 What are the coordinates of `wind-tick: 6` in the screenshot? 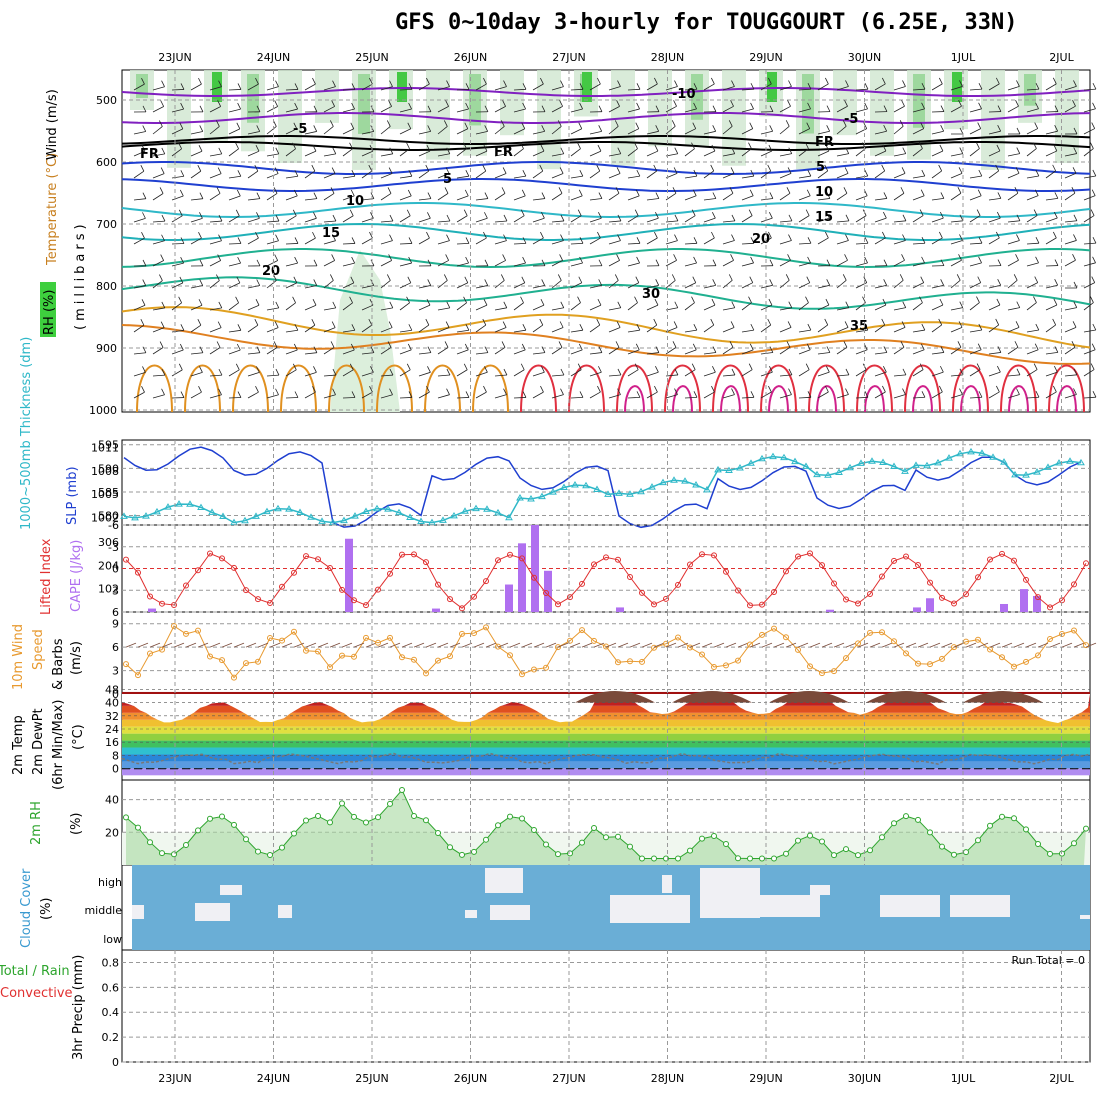 It's located at (115, 647).